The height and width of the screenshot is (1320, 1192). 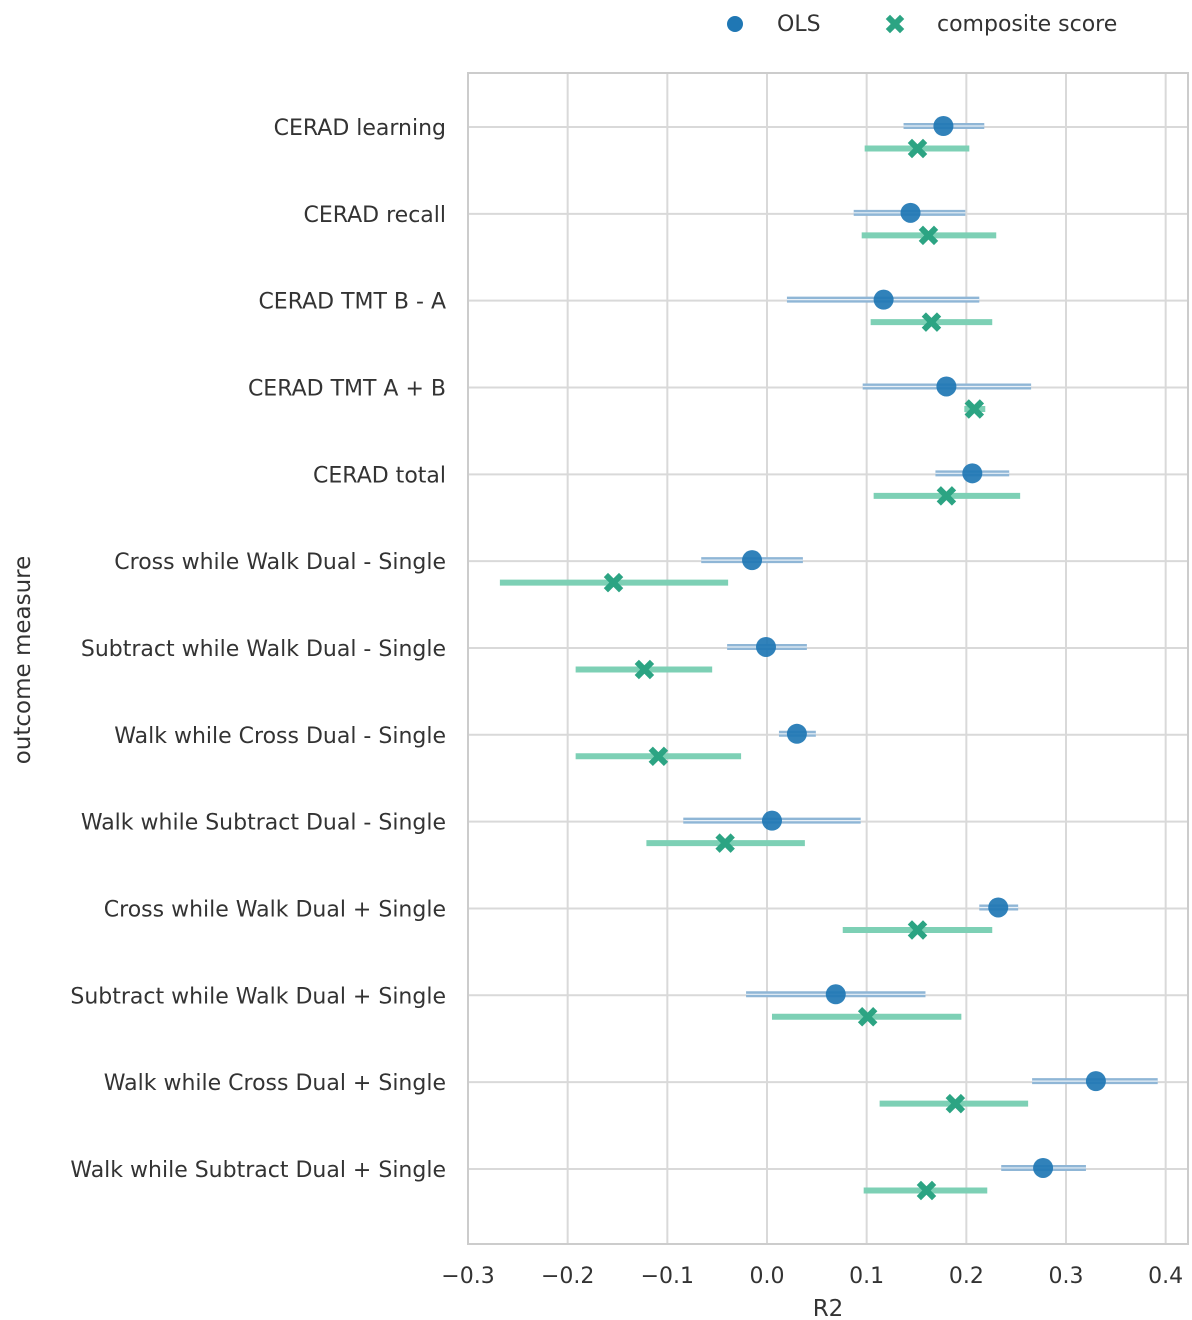 I want to click on y-tick-label: Subtract while Walk Dual + Single, so click(x=258, y=996).